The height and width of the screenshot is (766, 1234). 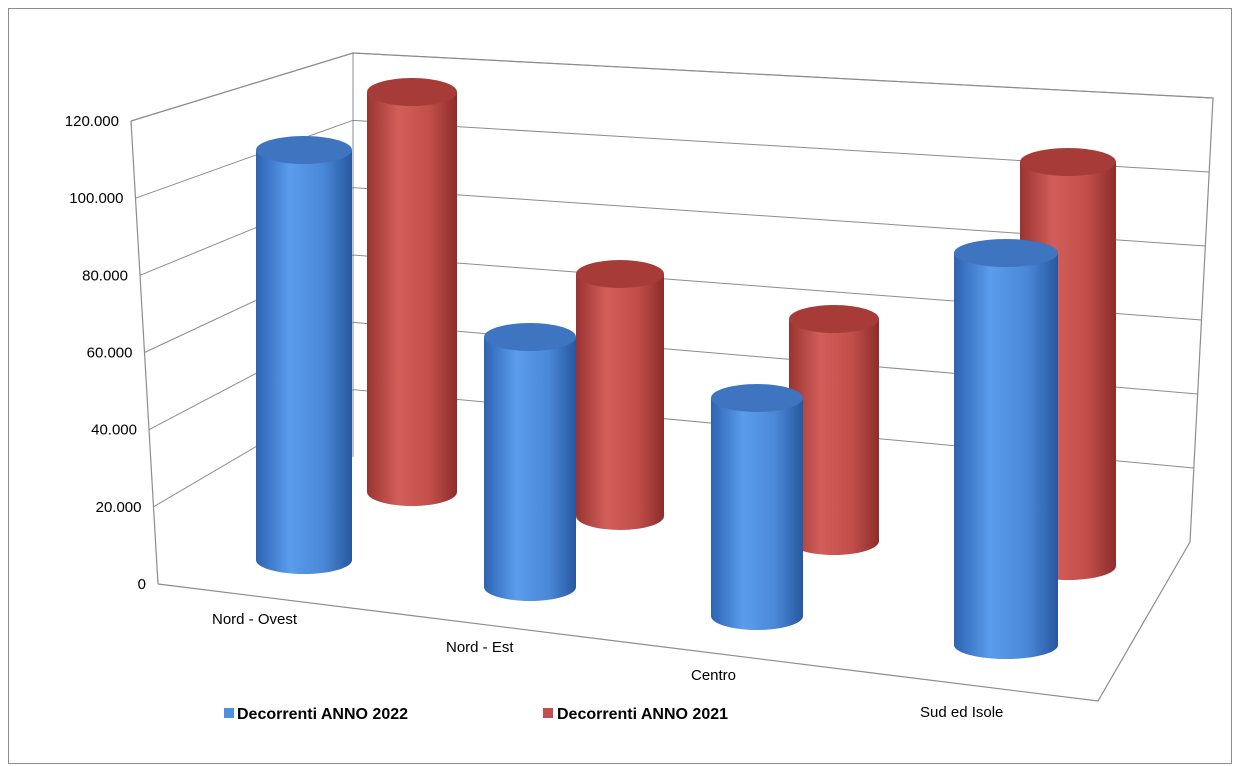 I want to click on legend-label-2021: Decorrenti ANNO 2021, so click(x=642, y=714).